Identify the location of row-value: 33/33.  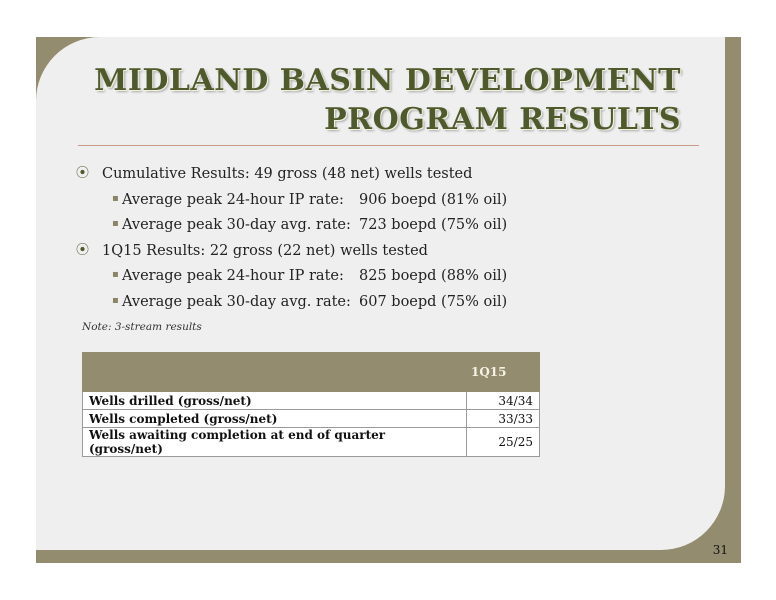
(503, 418).